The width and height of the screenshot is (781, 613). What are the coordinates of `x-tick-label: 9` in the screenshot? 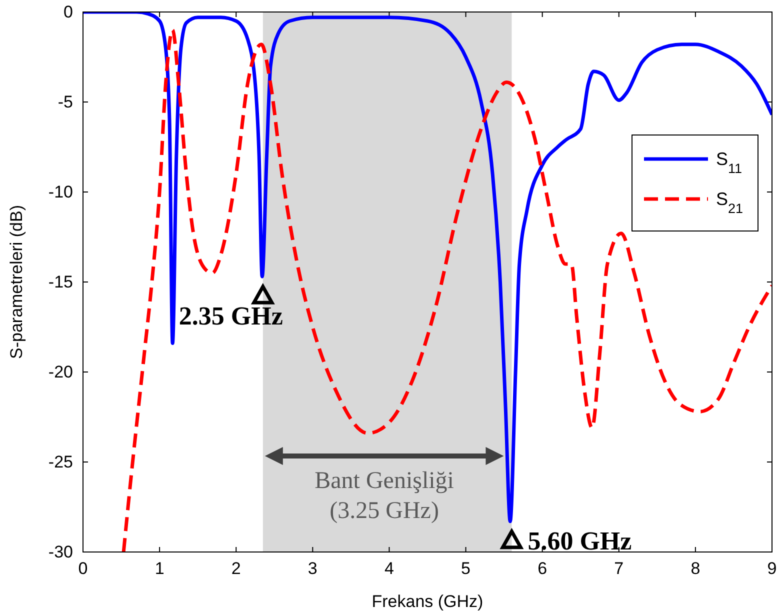 It's located at (772, 568).